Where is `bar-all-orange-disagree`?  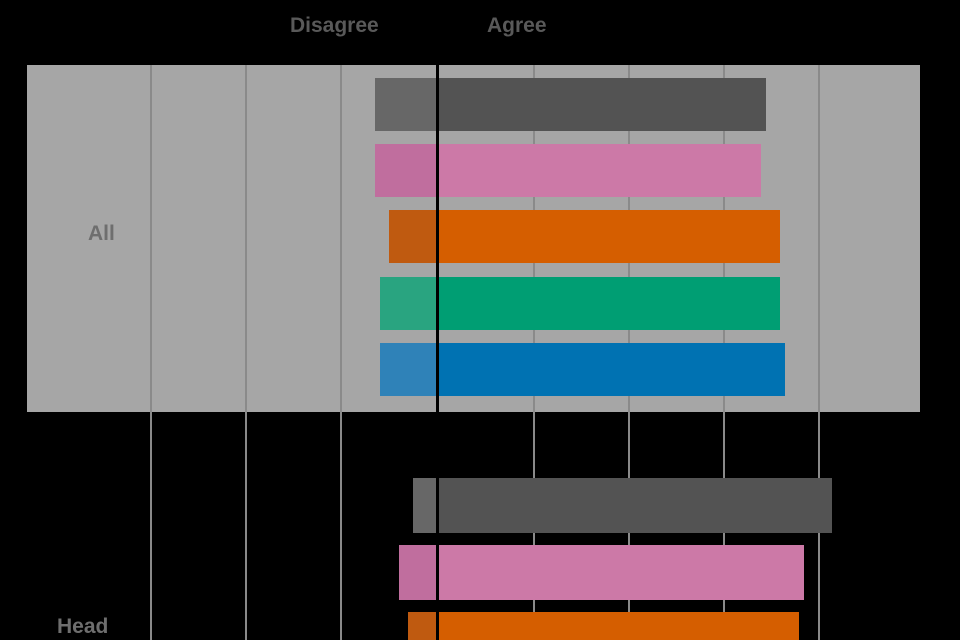 bar-all-orange-disagree is located at coordinates (413, 236).